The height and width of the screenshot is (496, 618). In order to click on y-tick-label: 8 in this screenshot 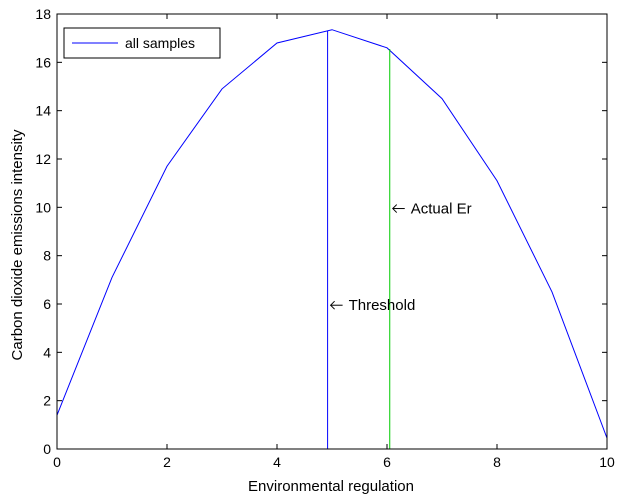, I will do `click(47, 256)`.